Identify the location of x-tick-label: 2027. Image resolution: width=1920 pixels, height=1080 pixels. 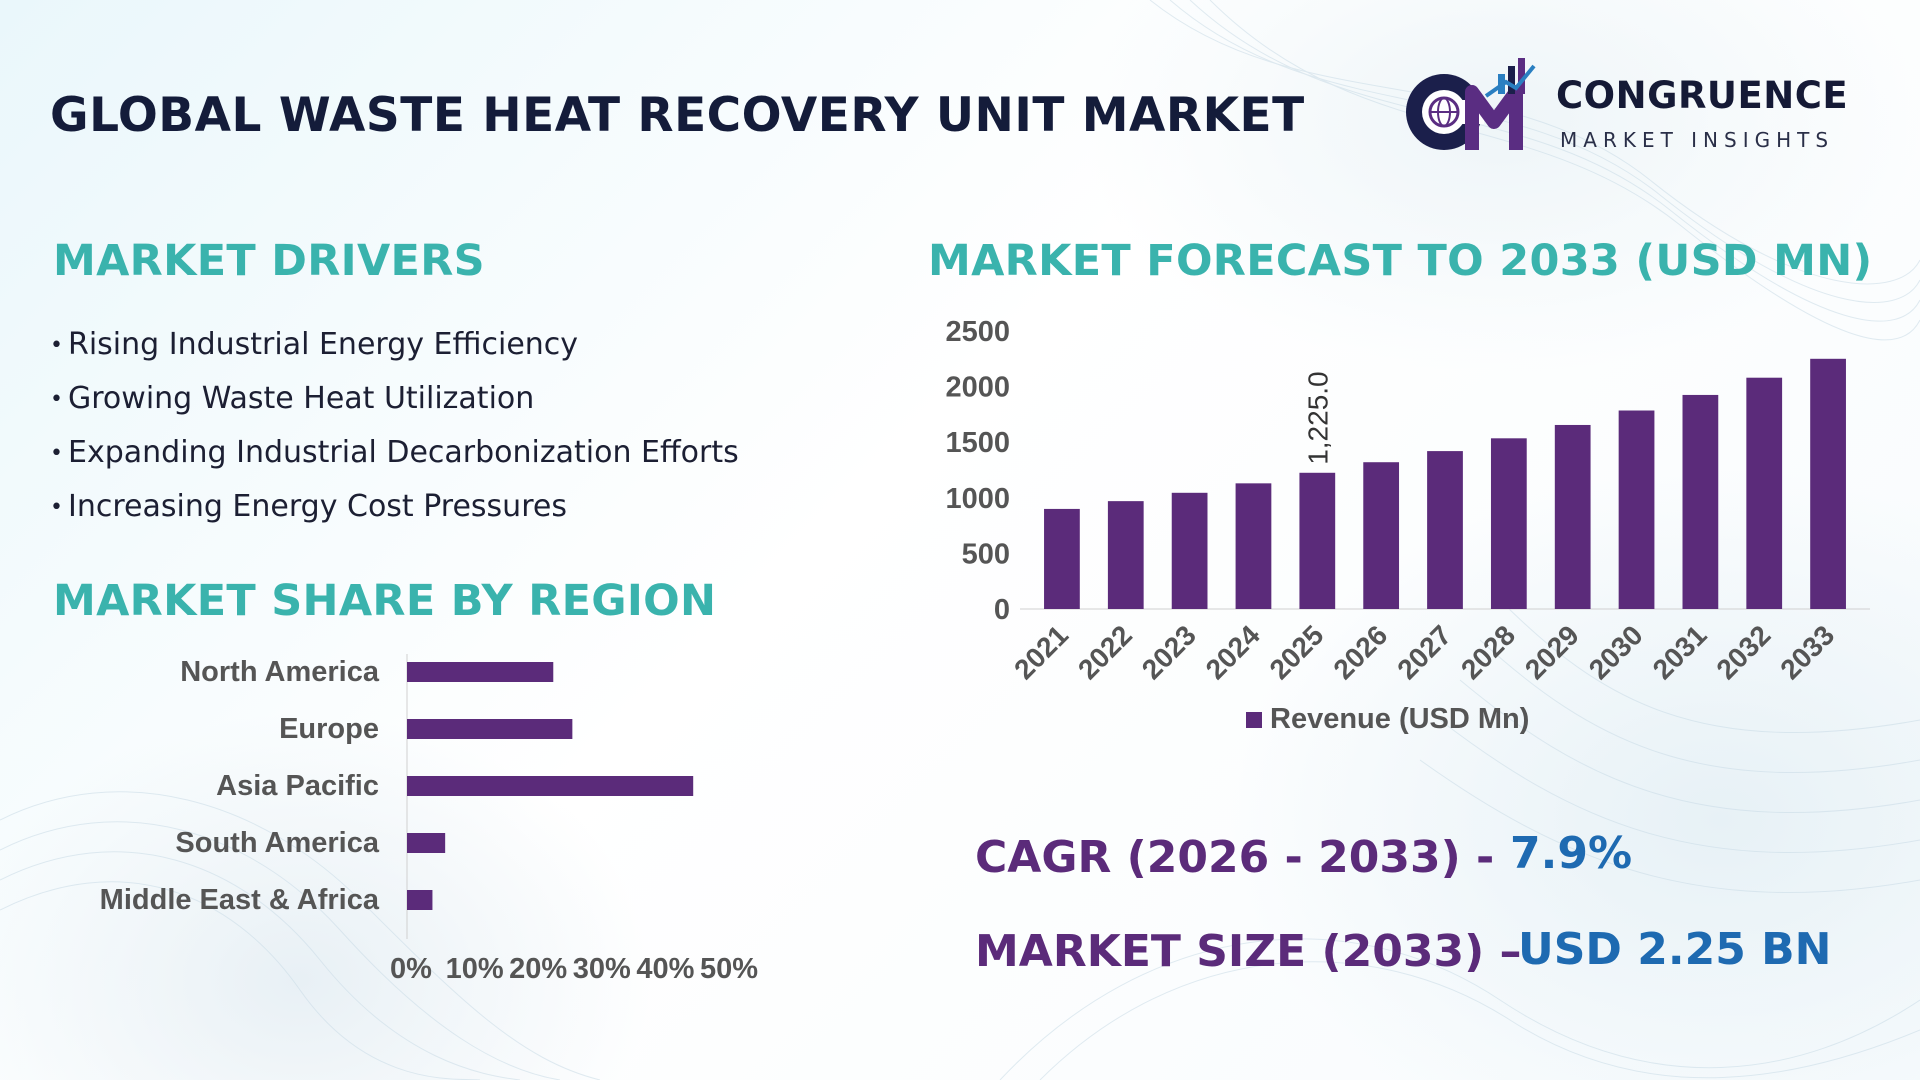
(1424, 652).